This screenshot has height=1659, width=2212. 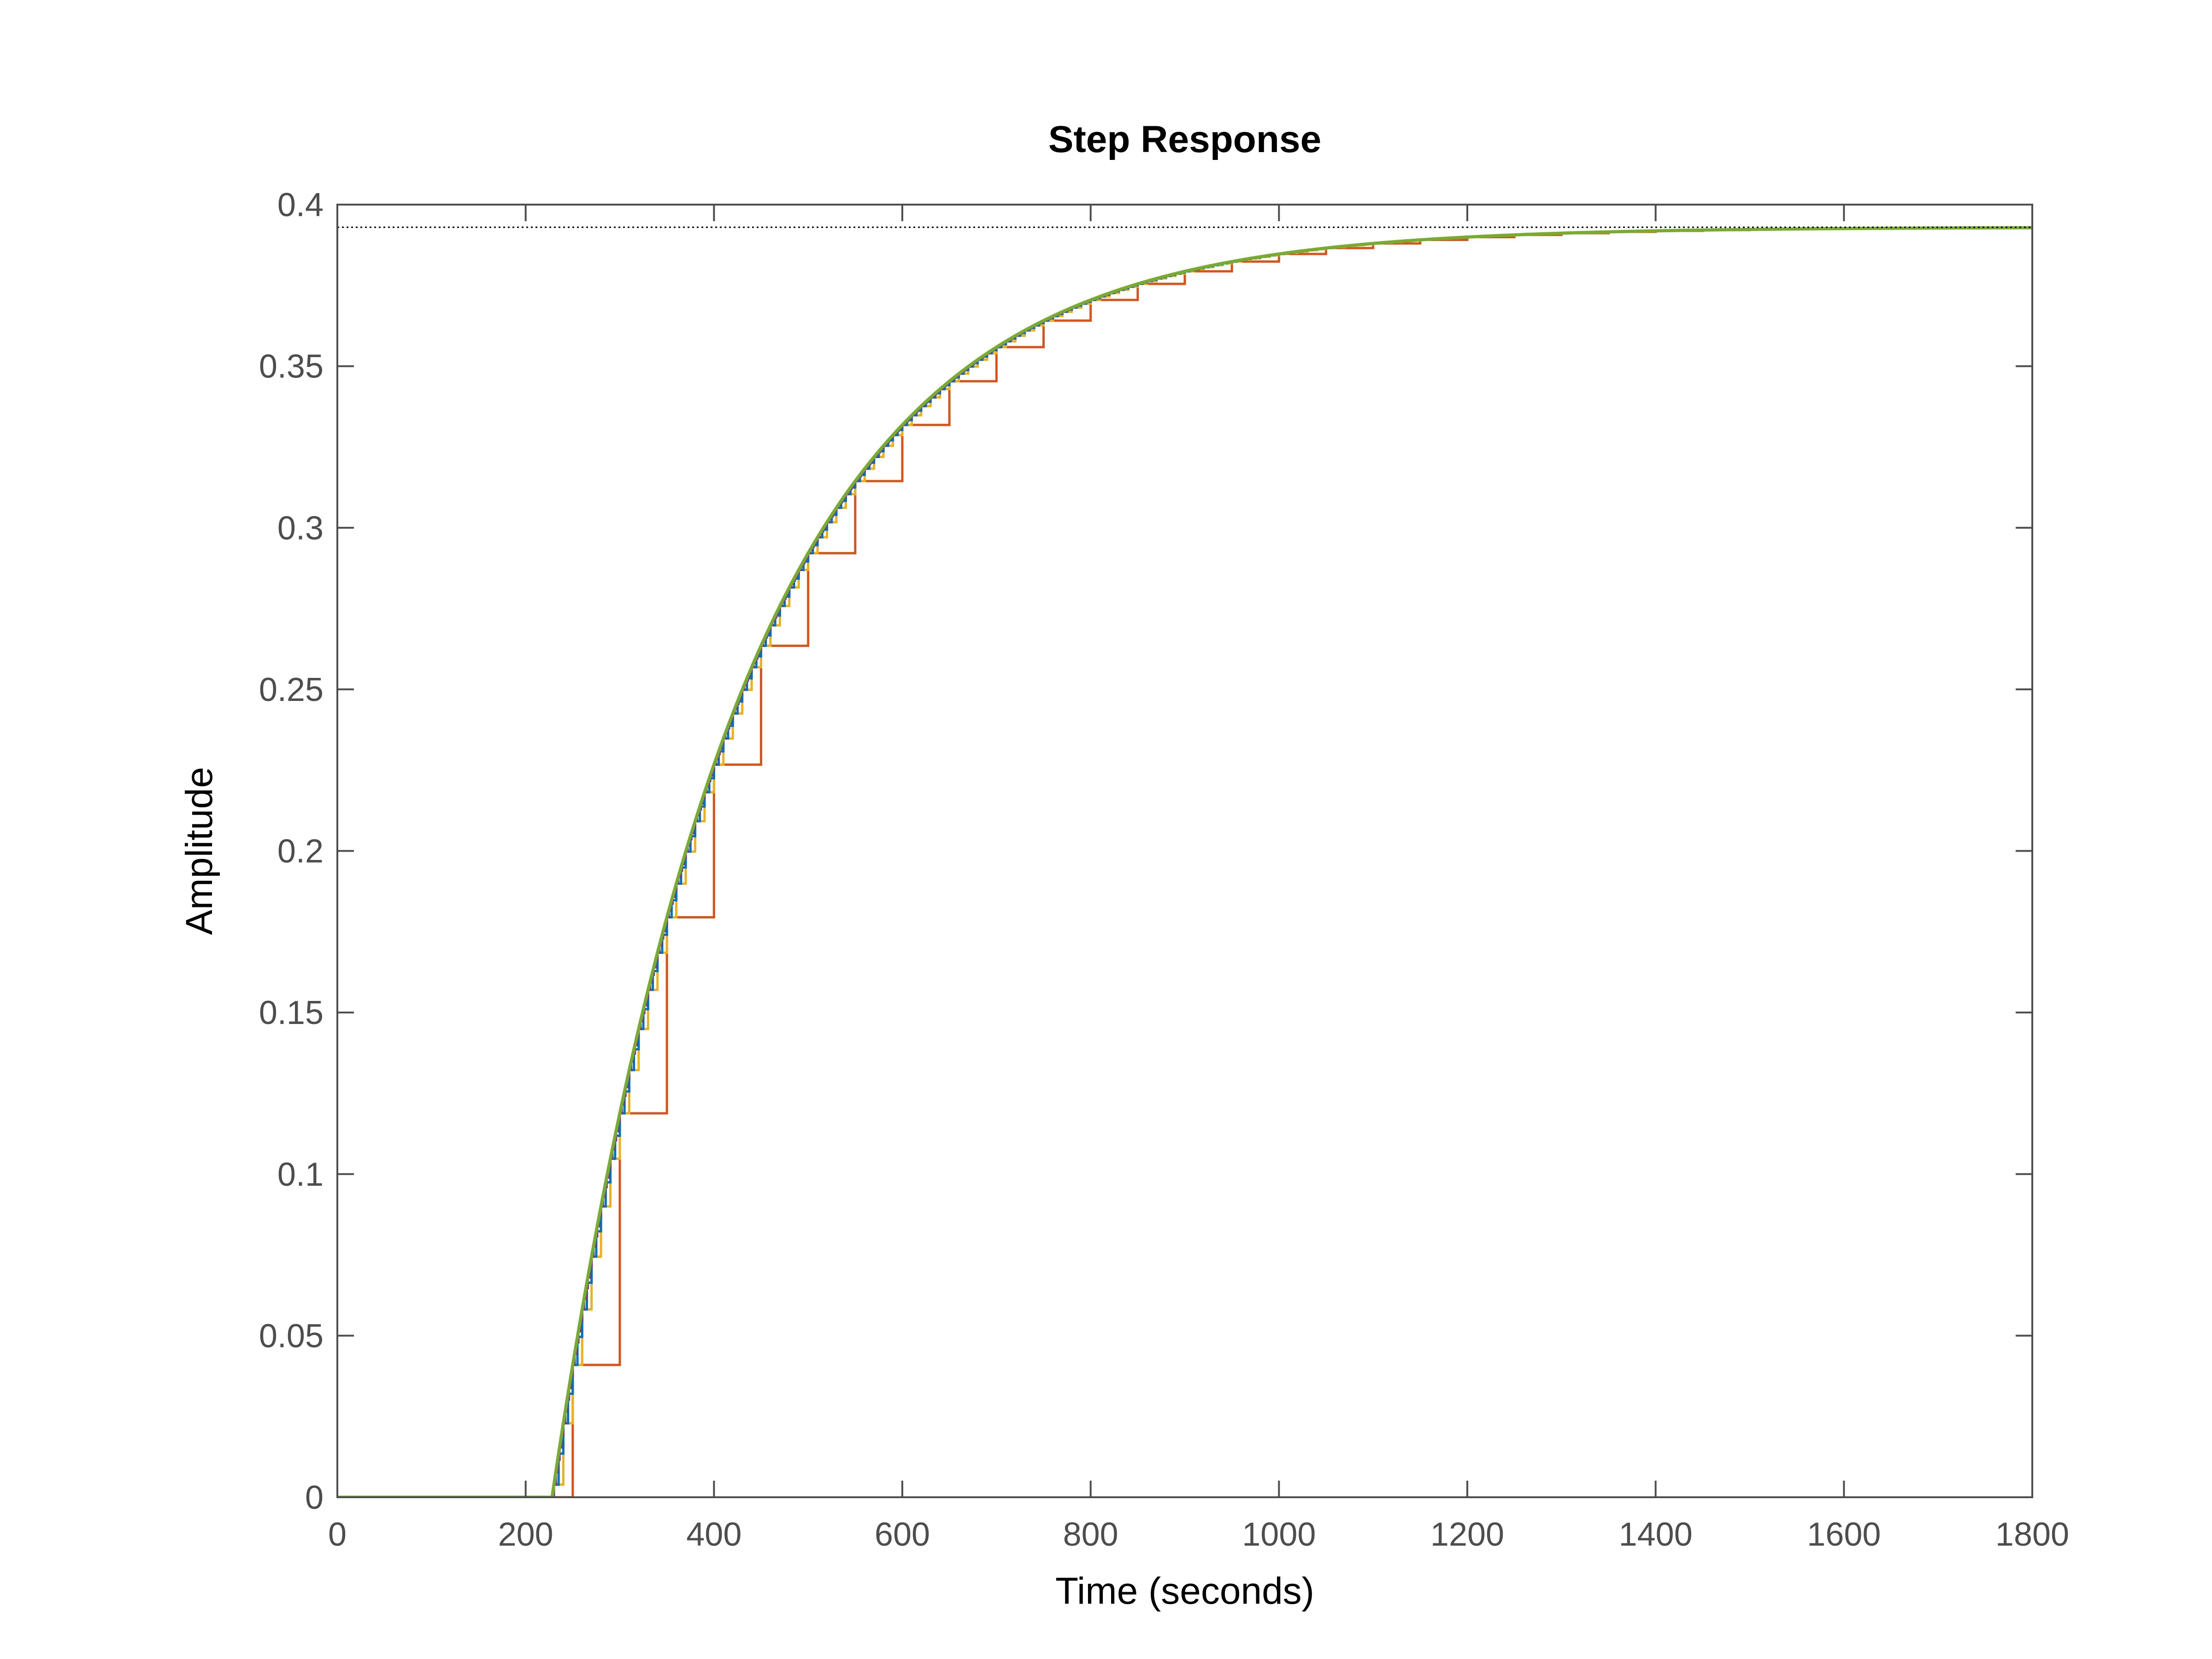 What do you see at coordinates (1090, 1534) in the screenshot?
I see `x-tick-label: 800` at bounding box center [1090, 1534].